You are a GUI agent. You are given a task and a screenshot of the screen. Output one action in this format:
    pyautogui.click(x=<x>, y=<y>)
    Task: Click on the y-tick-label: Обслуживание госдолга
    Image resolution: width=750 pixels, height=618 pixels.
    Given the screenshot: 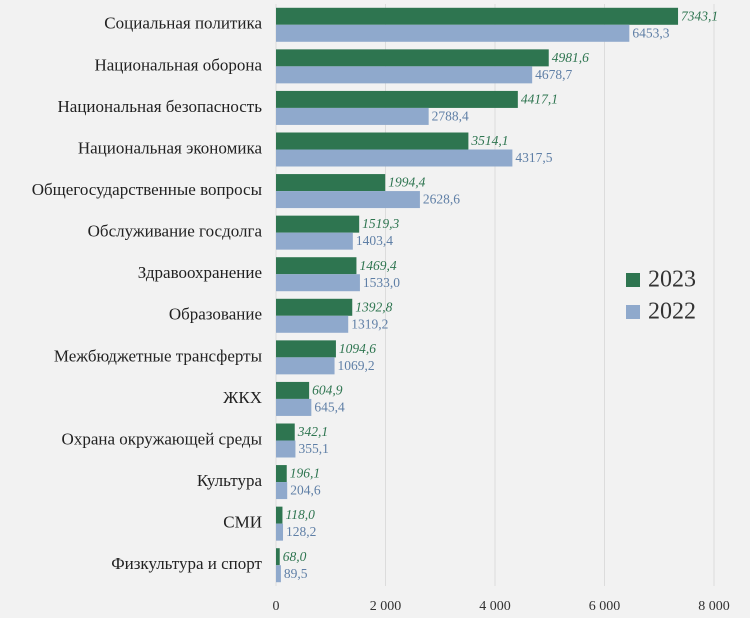 What is the action you would take?
    pyautogui.click(x=175, y=231)
    